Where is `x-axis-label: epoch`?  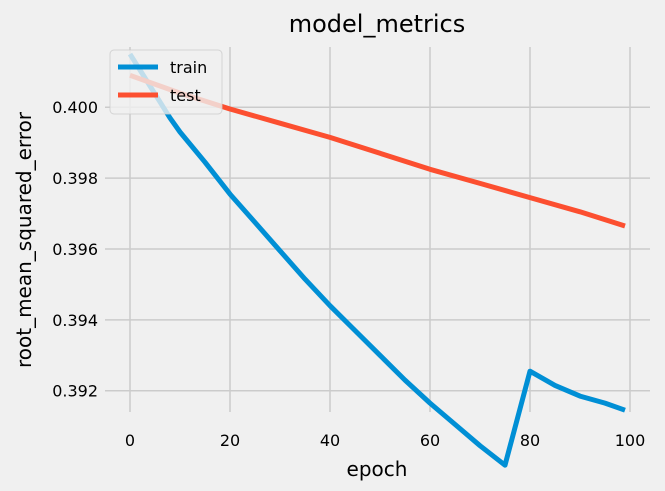 x-axis-label: epoch is located at coordinates (377, 469).